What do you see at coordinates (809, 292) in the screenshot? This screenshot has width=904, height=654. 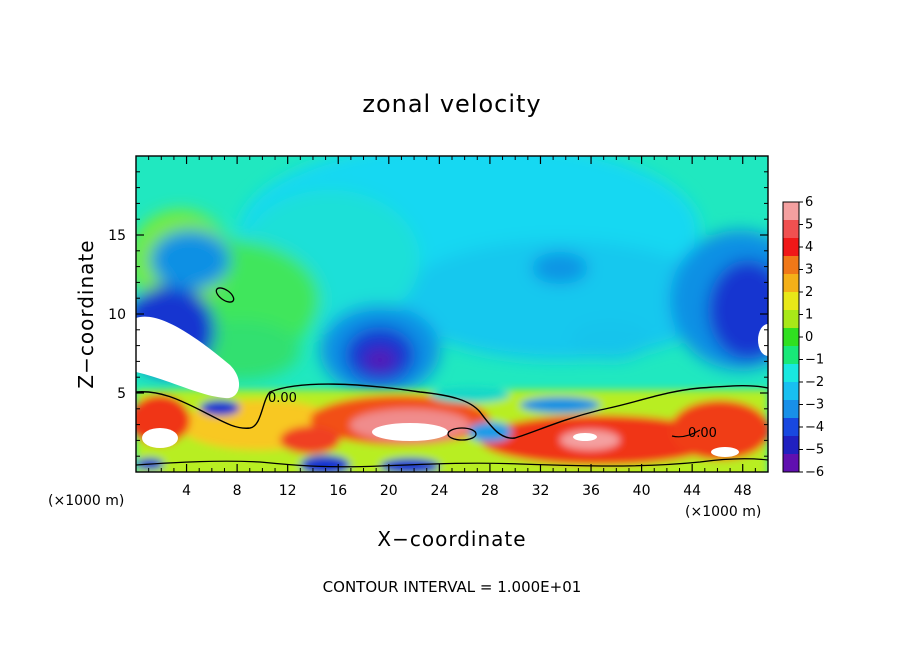 I see `colorbar-tick-label: 2` at bounding box center [809, 292].